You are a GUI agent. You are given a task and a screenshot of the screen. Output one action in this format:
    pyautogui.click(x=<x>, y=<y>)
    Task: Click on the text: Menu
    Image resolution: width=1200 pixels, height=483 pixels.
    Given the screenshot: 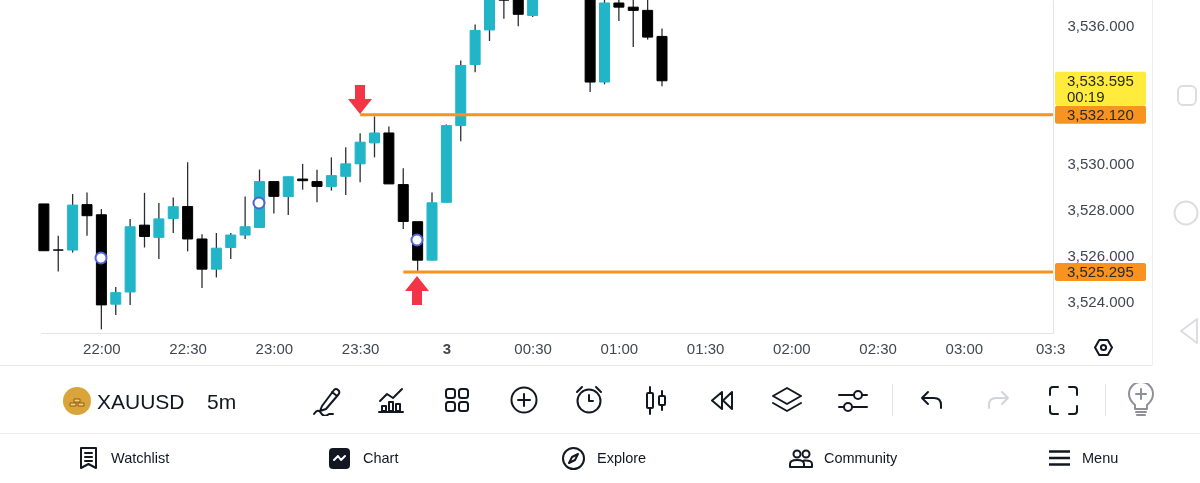 What is the action you would take?
    pyautogui.click(x=1100, y=457)
    